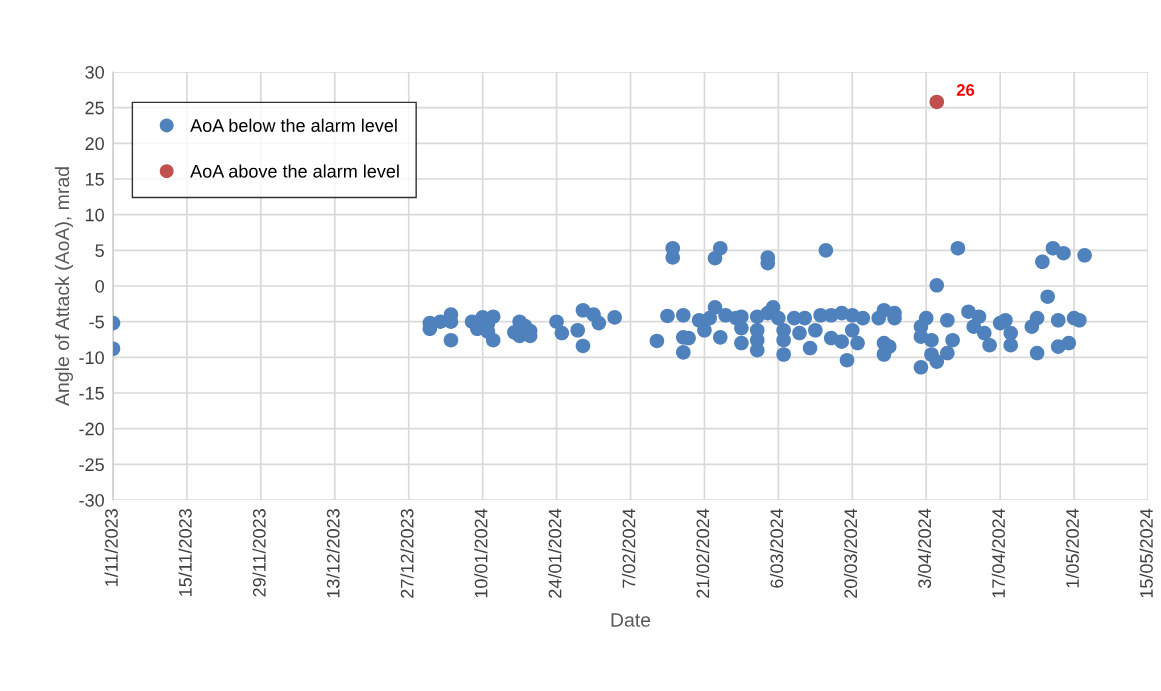 This screenshot has height=691, width=1161. Describe the element at coordinates (91, 358) in the screenshot. I see `y-tick-label: -10` at that location.